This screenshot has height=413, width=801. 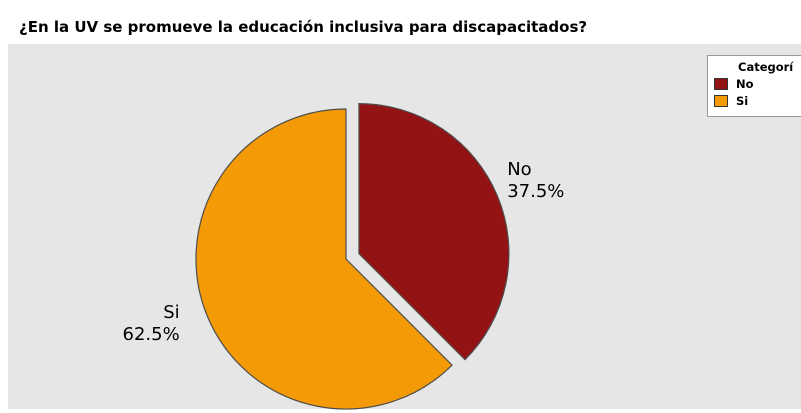 What do you see at coordinates (766, 67) in the screenshot?
I see `legend-title: Categorí` at bounding box center [766, 67].